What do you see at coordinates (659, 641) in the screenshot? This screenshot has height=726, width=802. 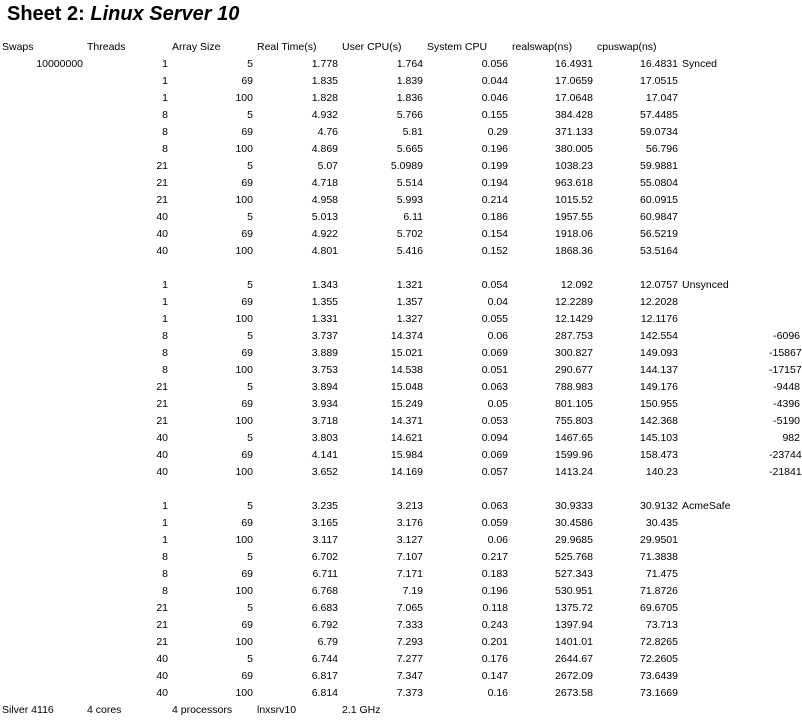 I see `cpuswap-cell: 72.8265` at bounding box center [659, 641].